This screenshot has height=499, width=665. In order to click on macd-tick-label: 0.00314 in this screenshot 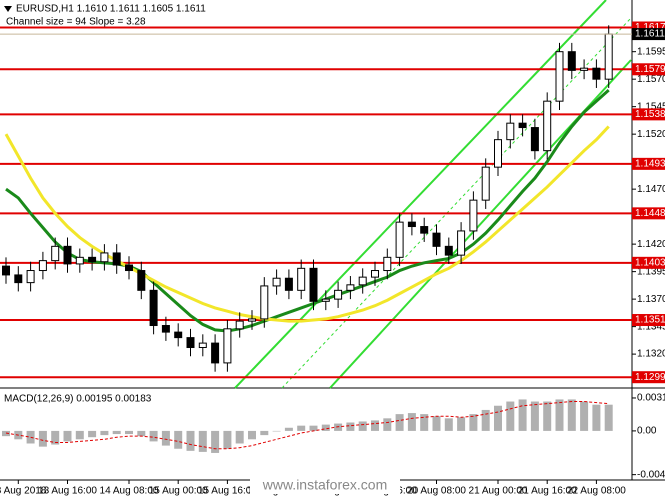, I will do `click(651, 398)`.